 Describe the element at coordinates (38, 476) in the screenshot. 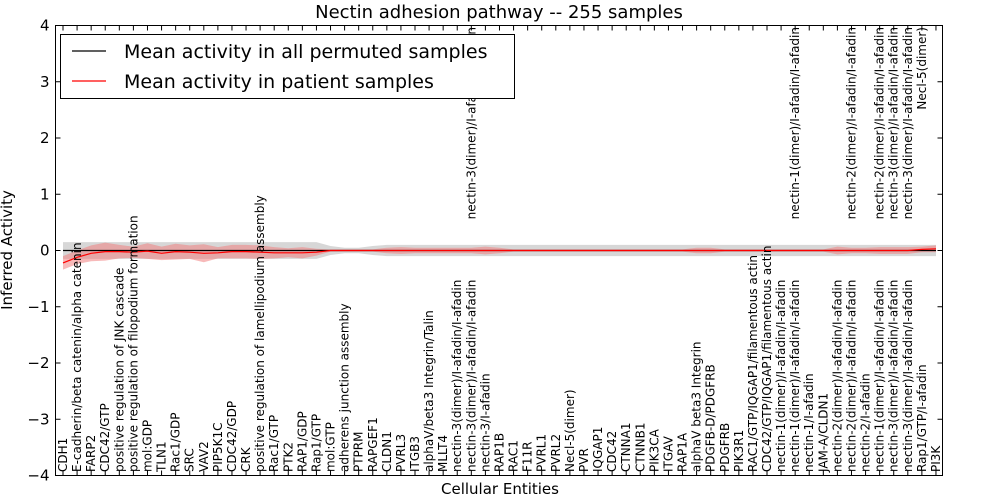

I see `y-tick-label: −4` at that location.